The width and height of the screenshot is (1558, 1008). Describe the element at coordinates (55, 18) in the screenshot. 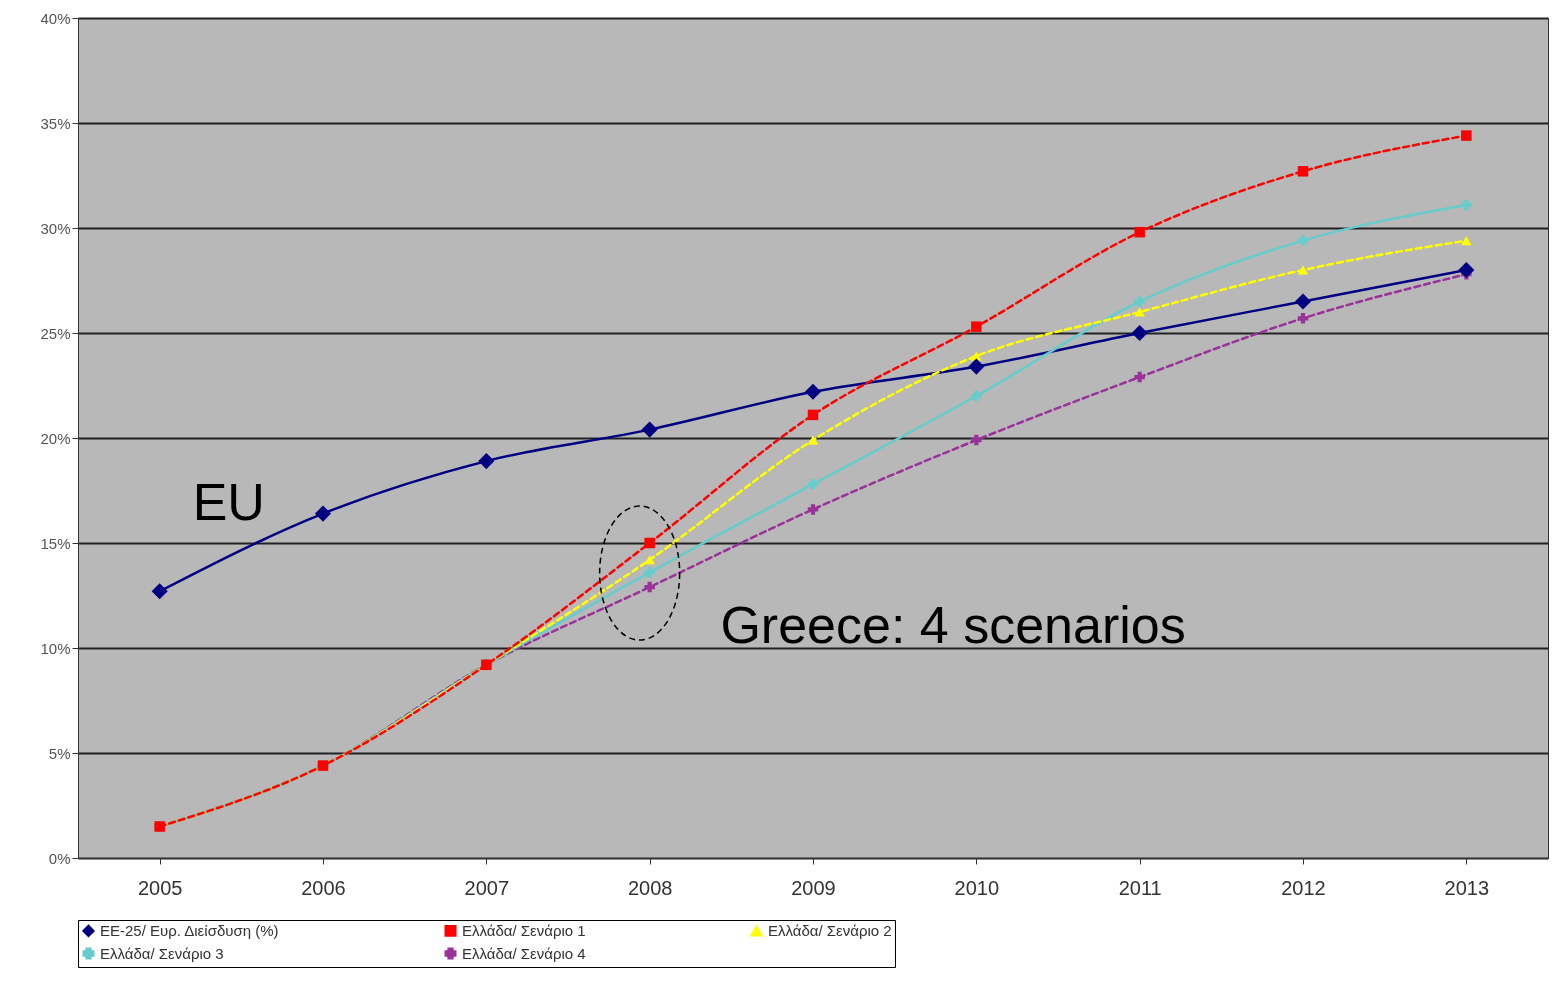

I see `y-tick-label: 40%` at that location.